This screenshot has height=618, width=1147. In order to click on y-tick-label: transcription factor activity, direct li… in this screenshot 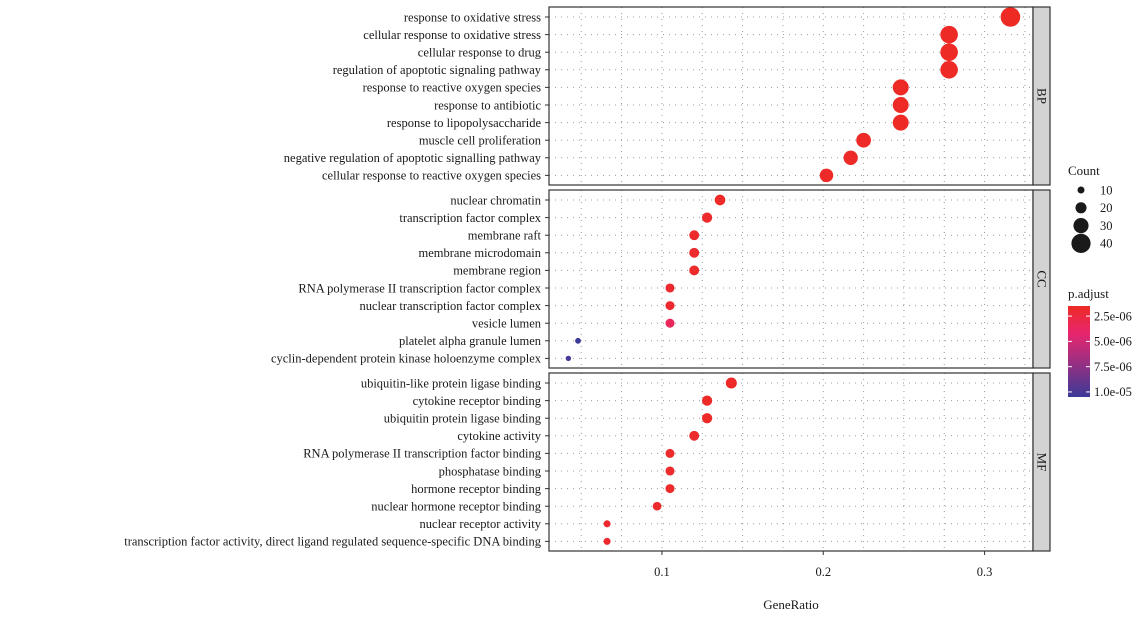, I will do `click(332, 542)`.